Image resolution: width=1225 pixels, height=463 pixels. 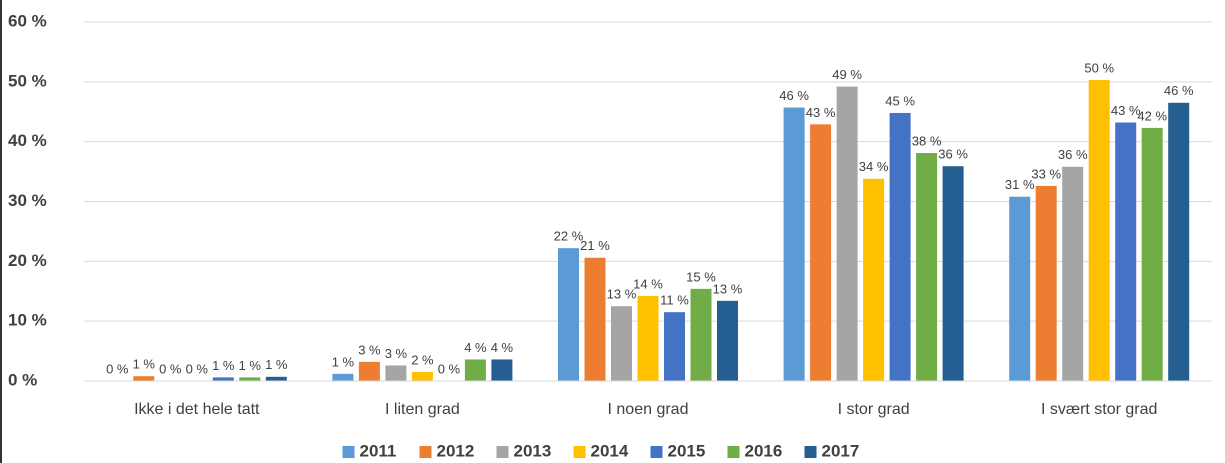 What do you see at coordinates (874, 166) in the screenshot?
I see `value-label: 34 %` at bounding box center [874, 166].